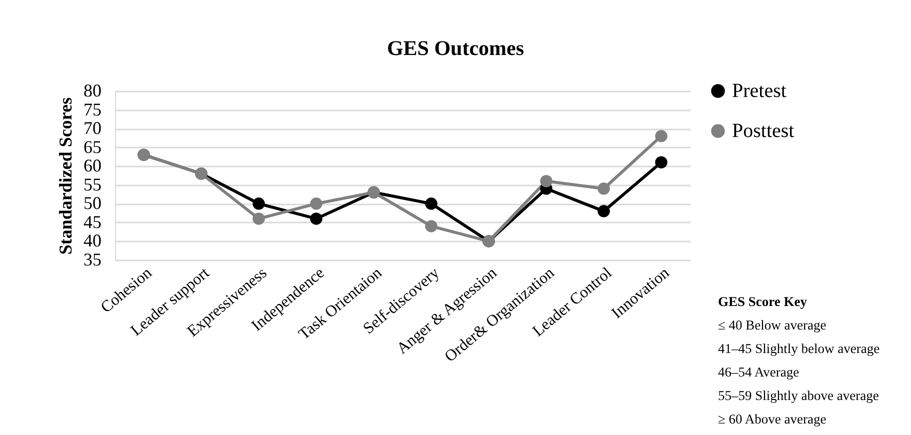 The height and width of the screenshot is (435, 911). I want to click on y-tick-label: 35, so click(93, 260).